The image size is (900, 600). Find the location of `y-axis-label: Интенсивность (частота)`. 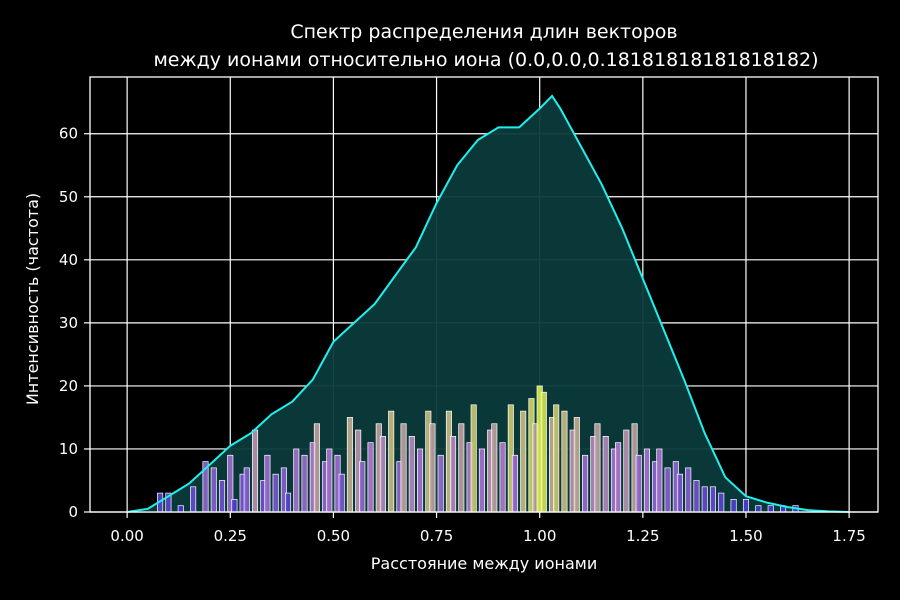

y-axis-label: Интенсивность (частота) is located at coordinates (32, 299).